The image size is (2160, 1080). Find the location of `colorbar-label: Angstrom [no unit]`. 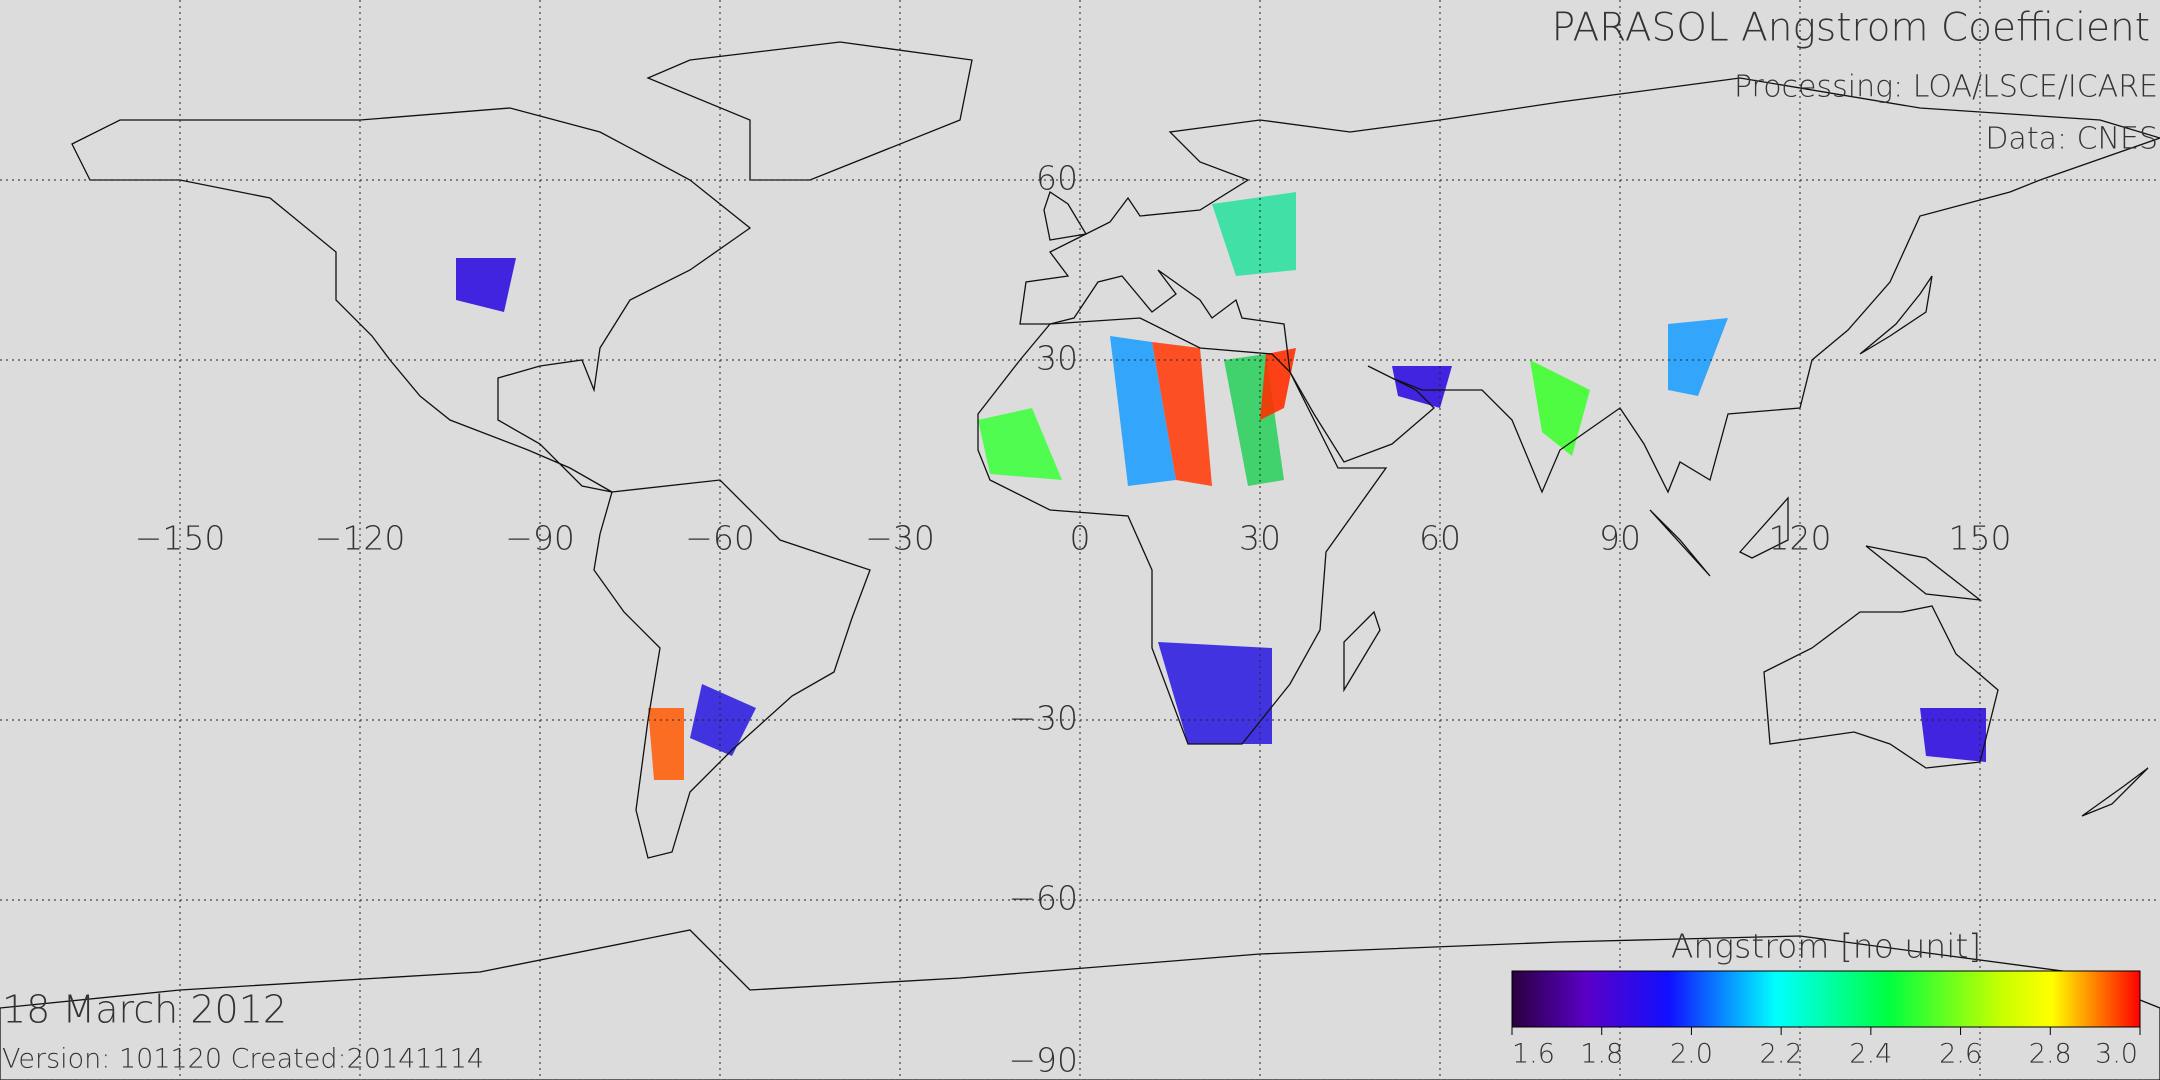

colorbar-label: Angstrom [no unit] is located at coordinates (1826, 946).